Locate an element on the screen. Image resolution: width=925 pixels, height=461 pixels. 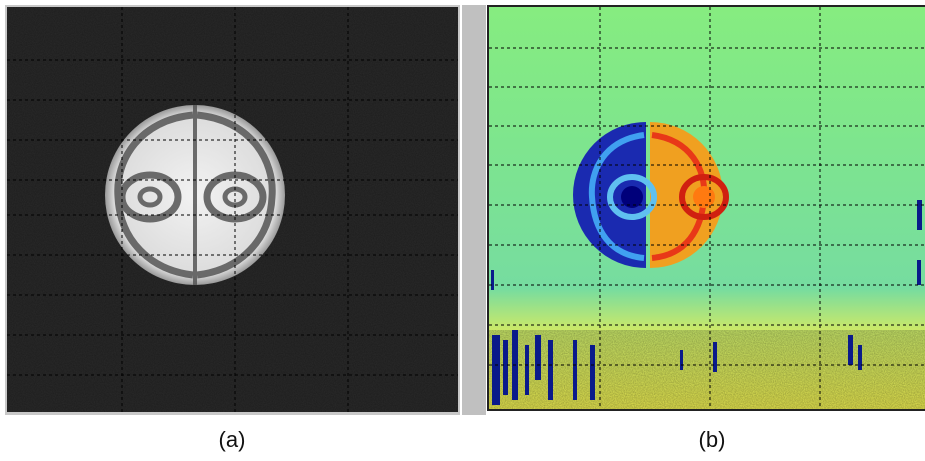
fringes is located at coordinates (195, 195).